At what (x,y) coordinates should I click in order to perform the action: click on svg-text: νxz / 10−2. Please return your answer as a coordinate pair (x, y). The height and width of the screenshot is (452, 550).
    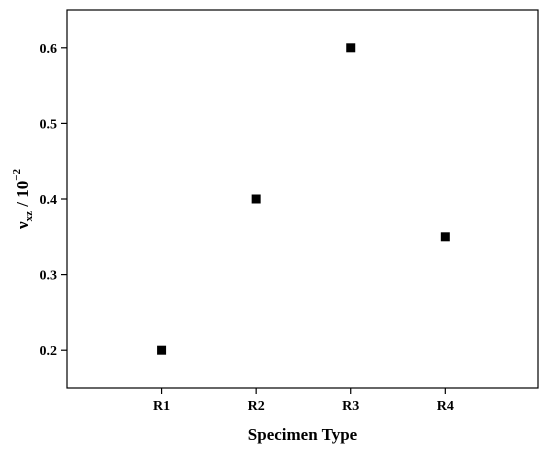
    Looking at the image, I should click on (23, 200).